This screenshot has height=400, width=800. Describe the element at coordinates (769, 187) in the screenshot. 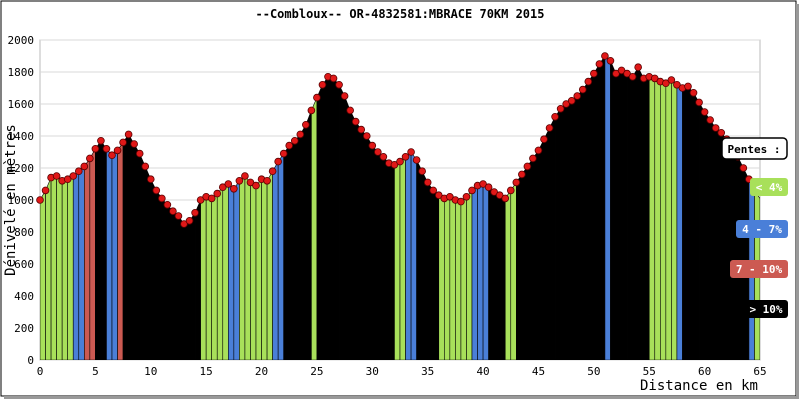

I see `legend-swatch-low` at that location.